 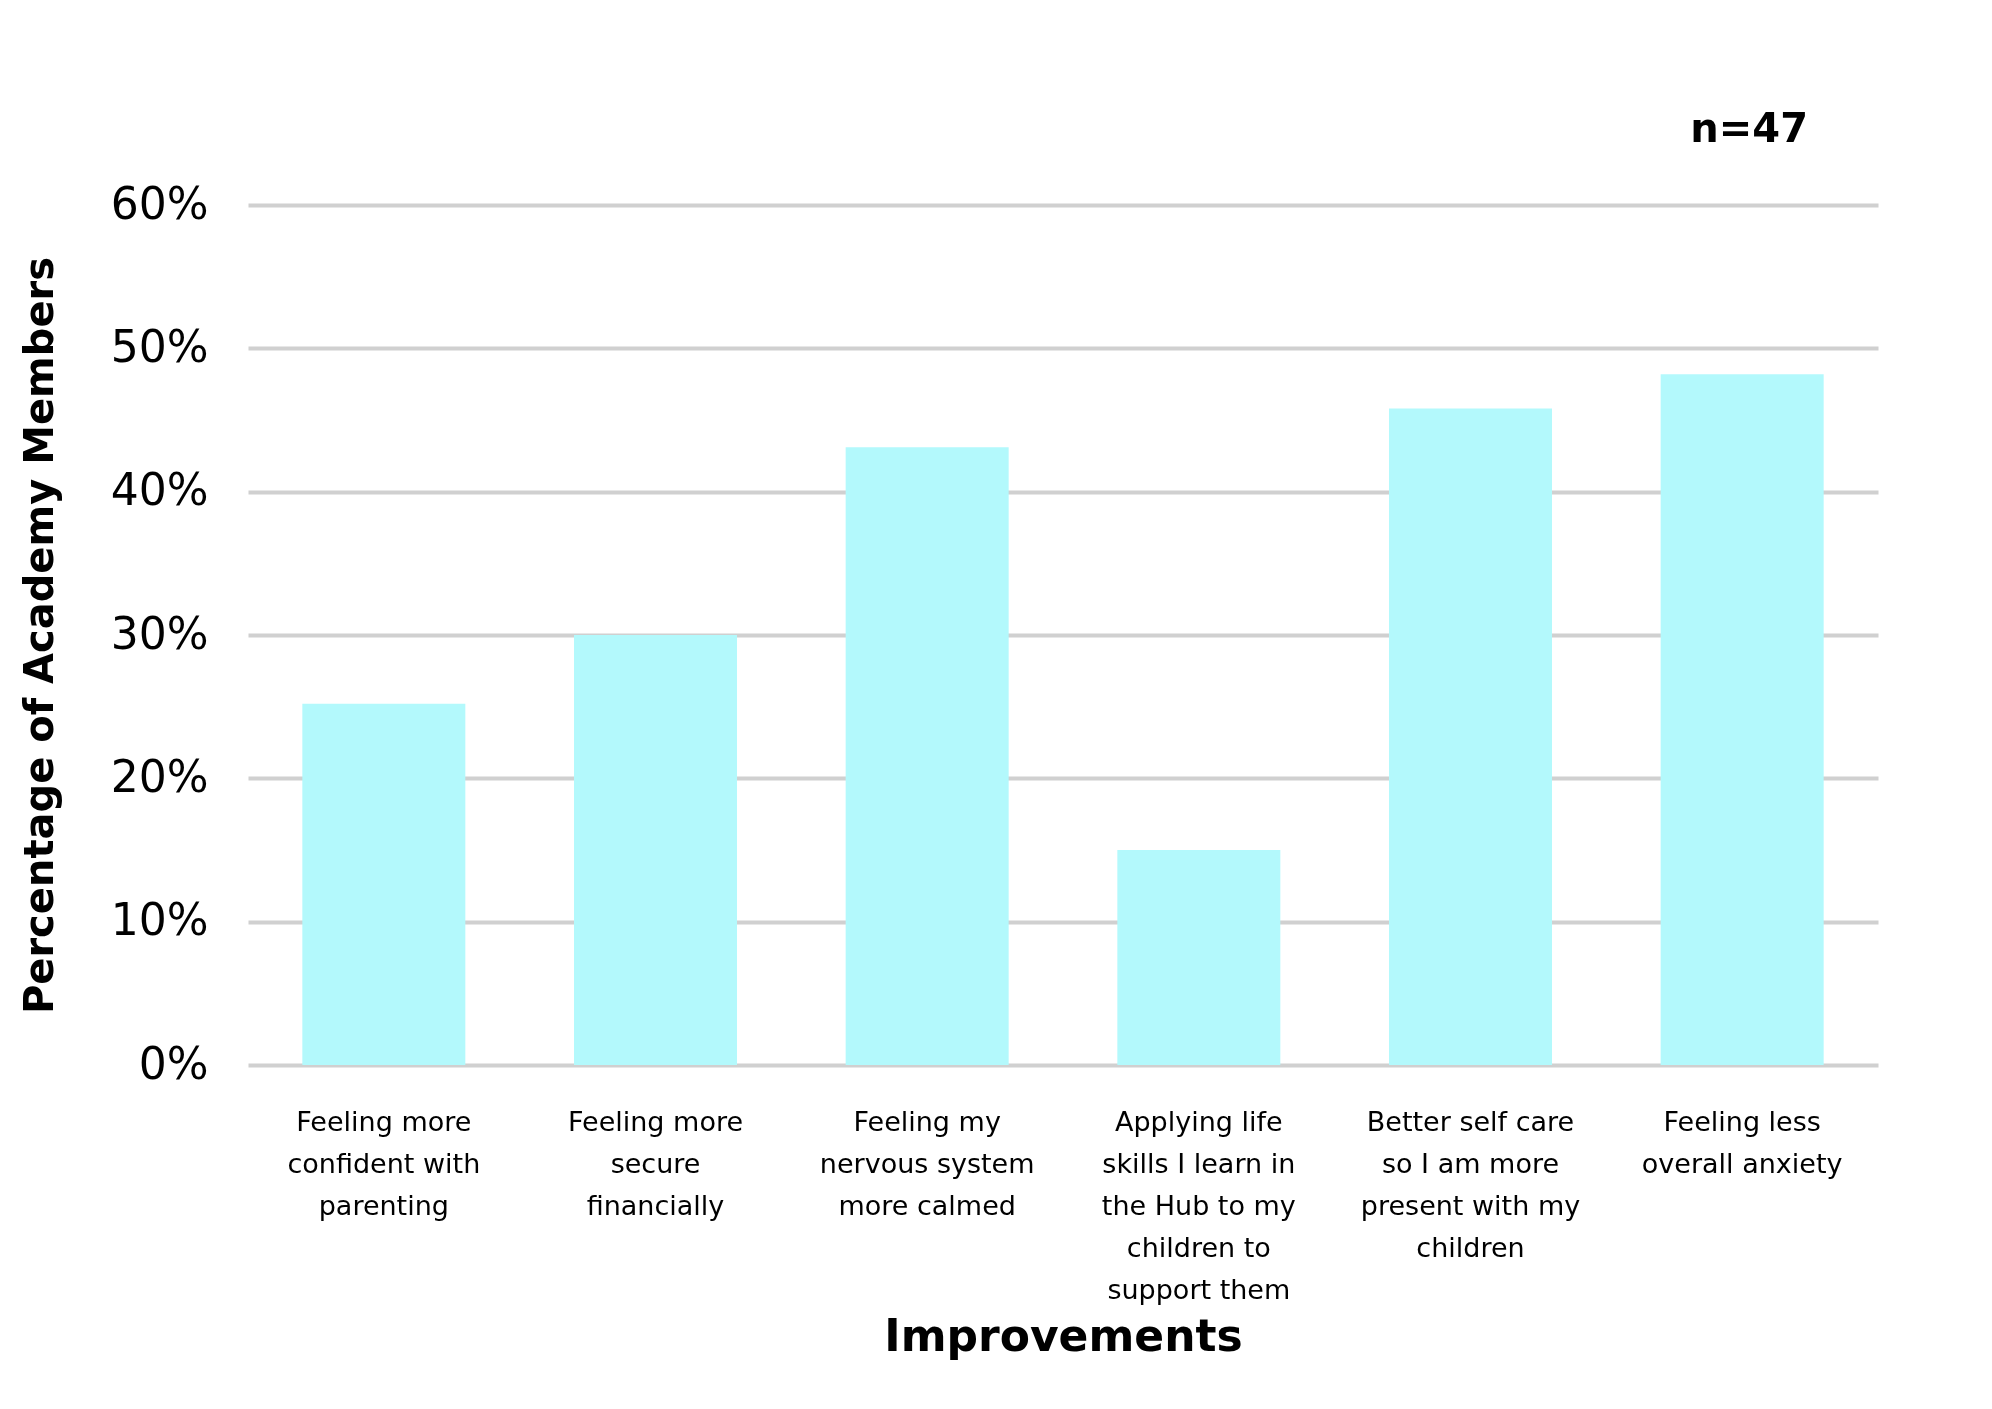 What do you see at coordinates (38, 635) in the screenshot?
I see `y-axis-title: Percentage of Academy Members` at bounding box center [38, 635].